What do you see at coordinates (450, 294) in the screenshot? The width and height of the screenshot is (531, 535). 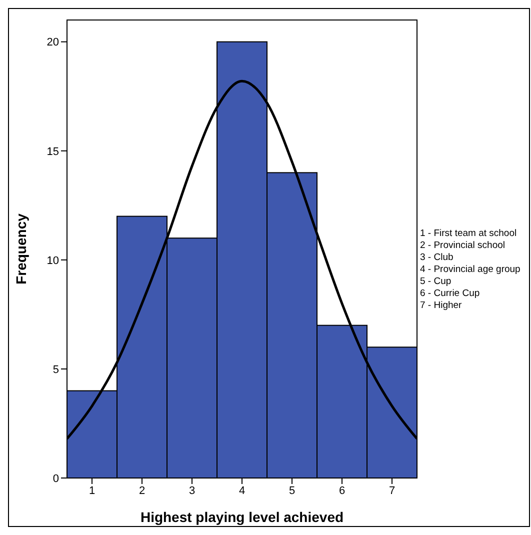 I see `text: 6 - Currie Cup` at bounding box center [450, 294].